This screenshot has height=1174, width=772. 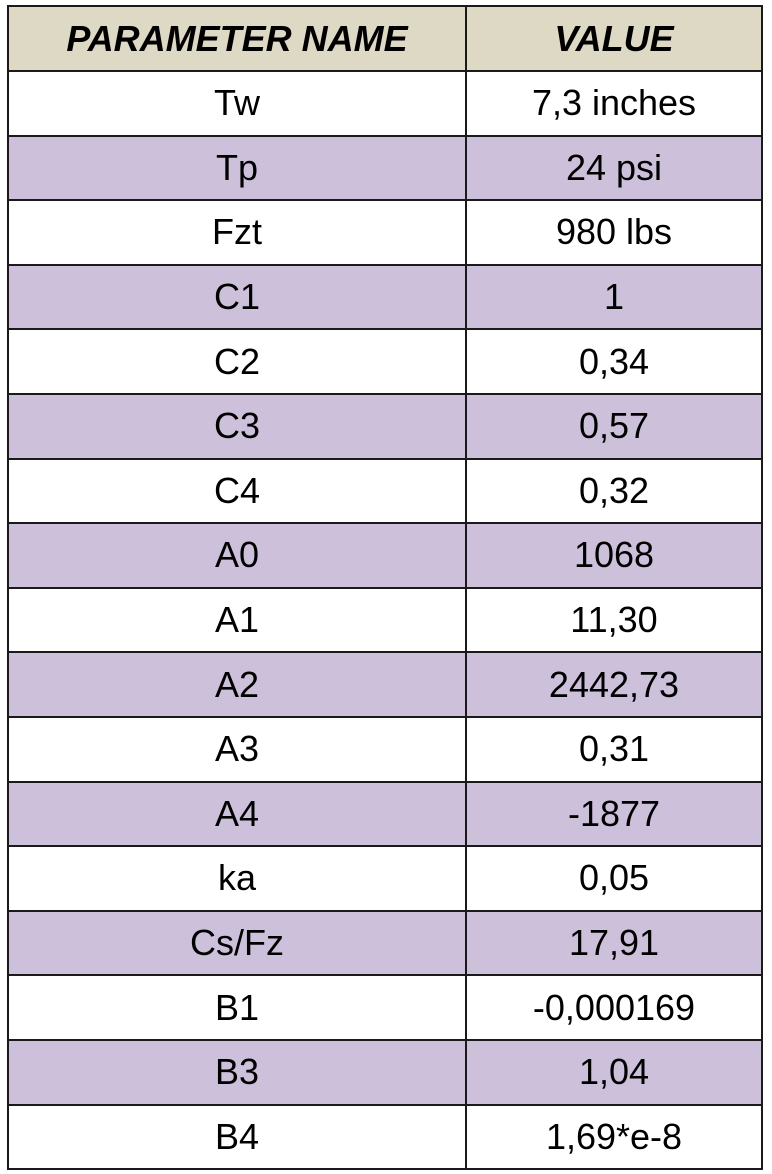 I want to click on table-row: A1 11,30, so click(x=385, y=620).